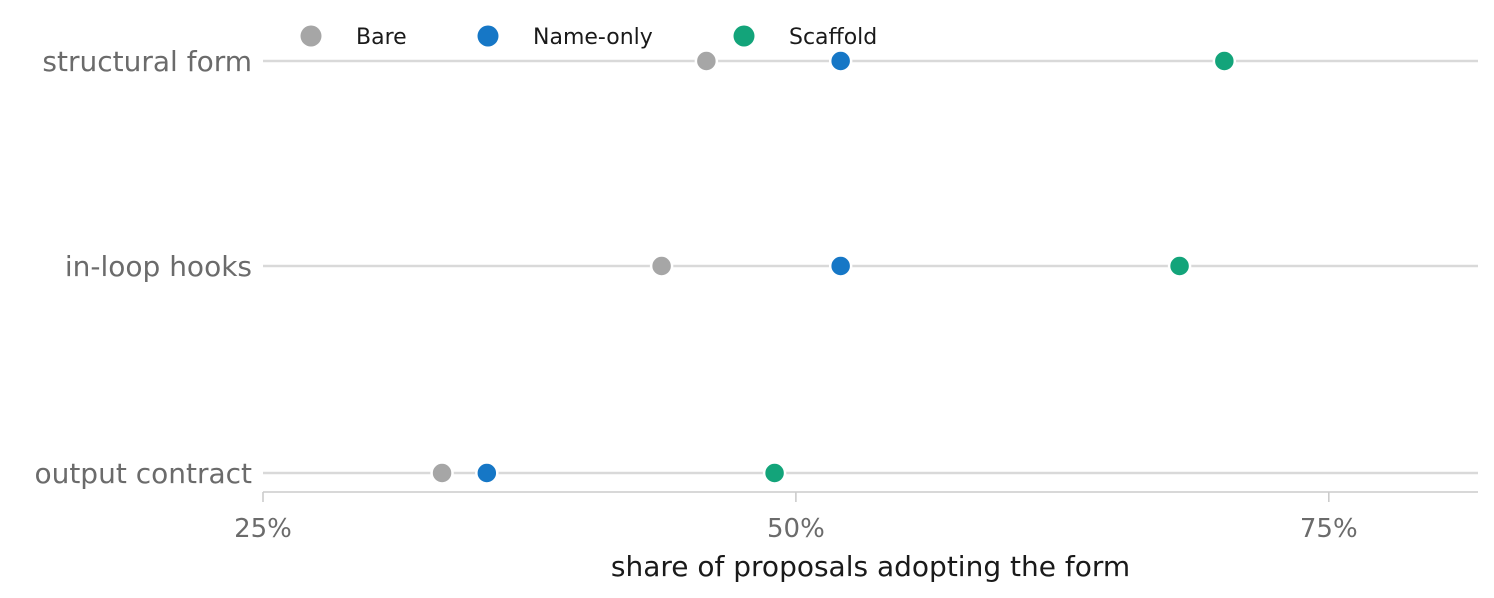 Image resolution: width=1494 pixels, height=598 pixels. I want to click on category-label: in-loop hooks, so click(158, 266).